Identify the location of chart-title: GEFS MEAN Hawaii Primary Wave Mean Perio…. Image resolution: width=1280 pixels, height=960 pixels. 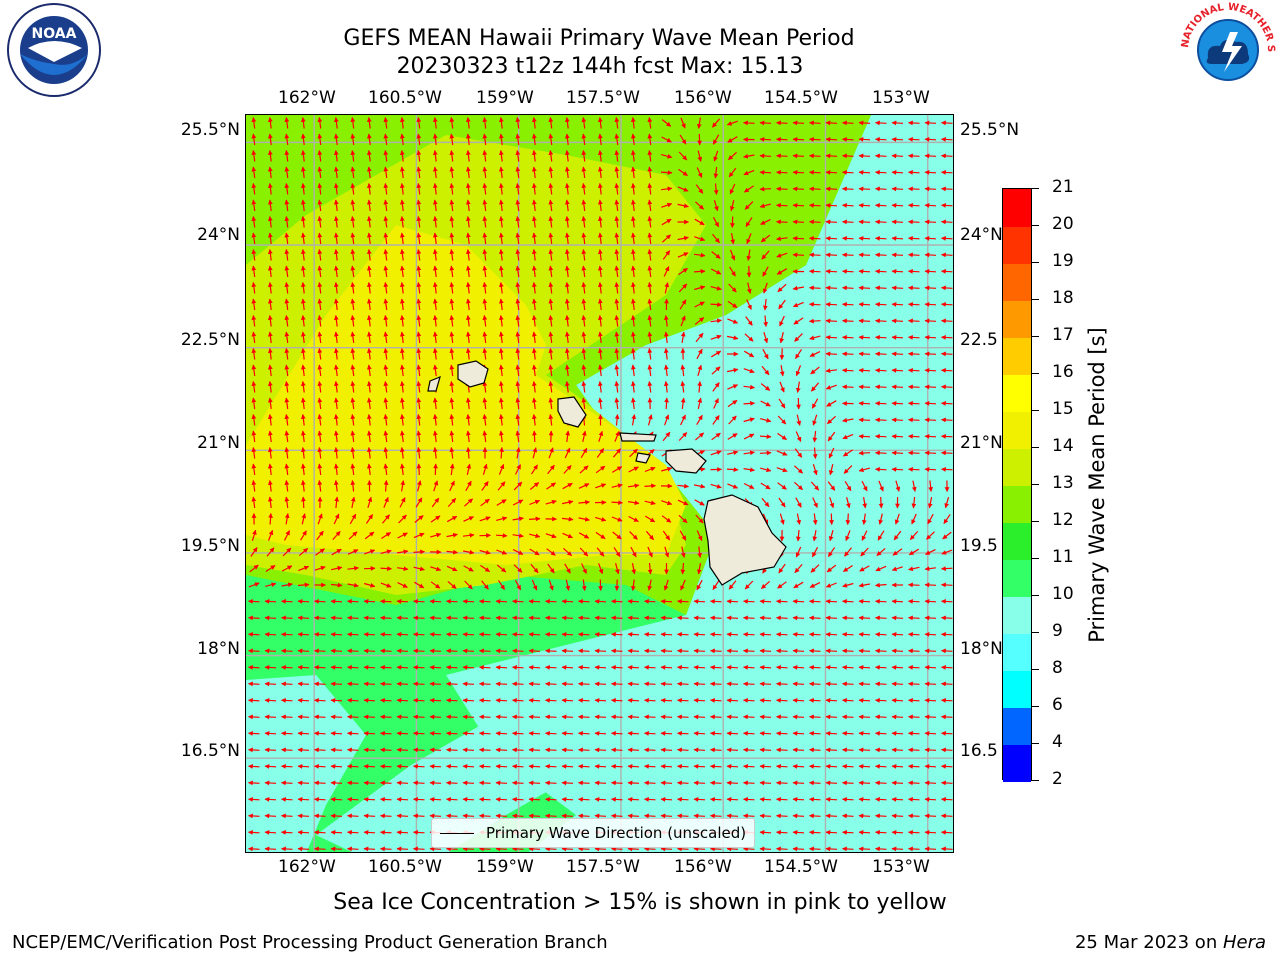
(599, 38).